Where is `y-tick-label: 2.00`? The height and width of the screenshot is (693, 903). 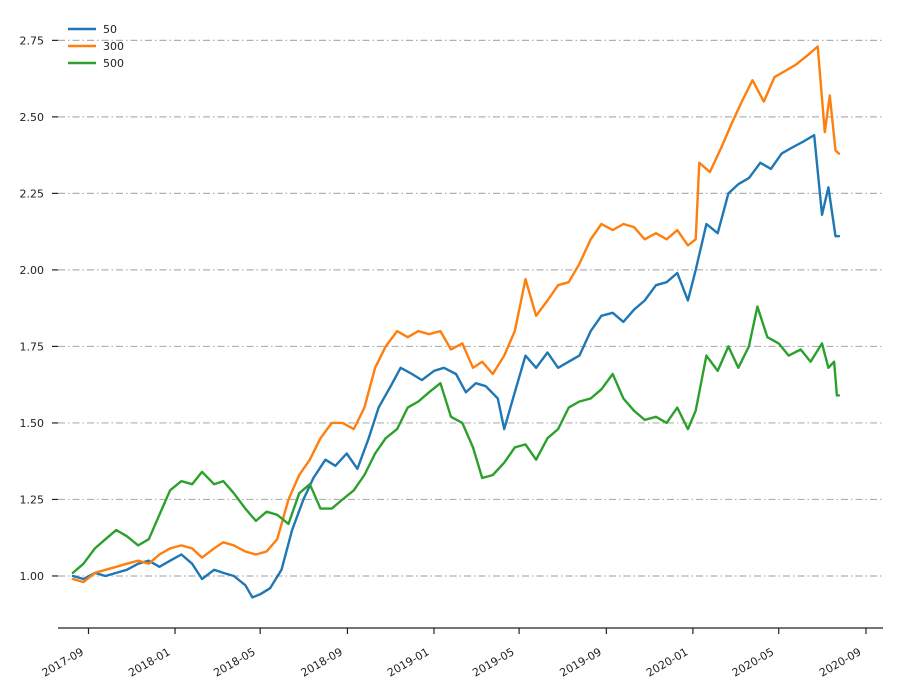 y-tick-label: 2.00 is located at coordinates (32, 270).